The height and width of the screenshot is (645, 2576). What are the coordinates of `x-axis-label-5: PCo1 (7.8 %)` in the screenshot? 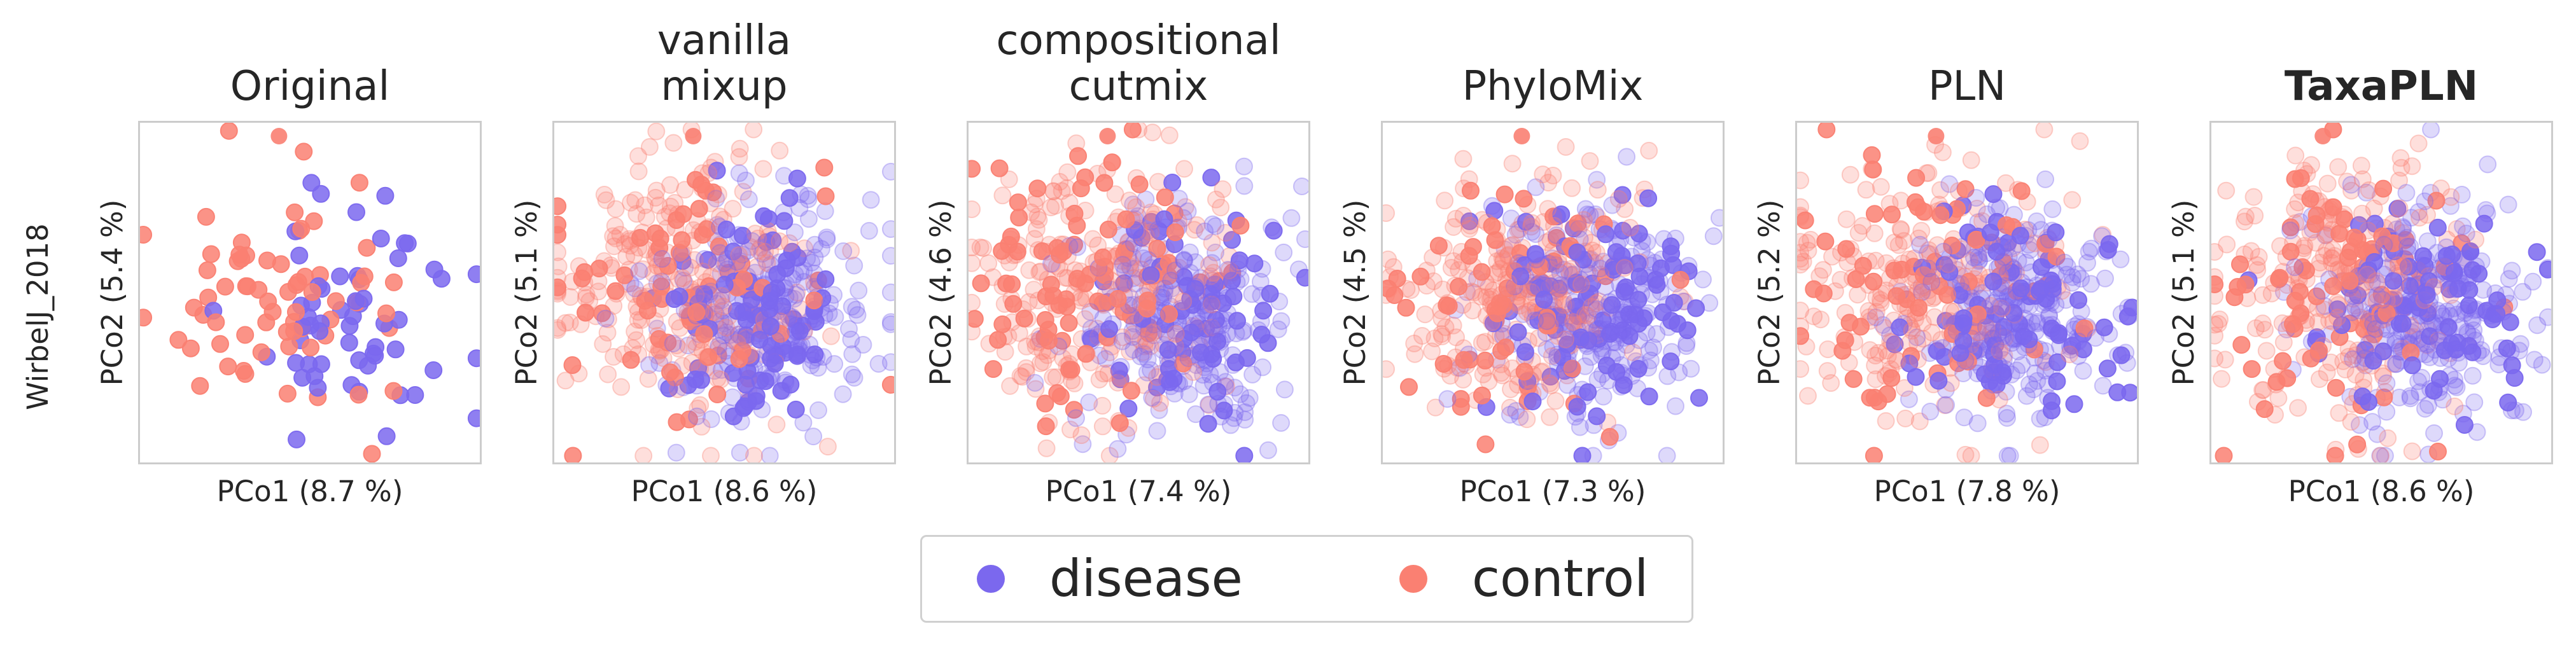 It's located at (1967, 491).